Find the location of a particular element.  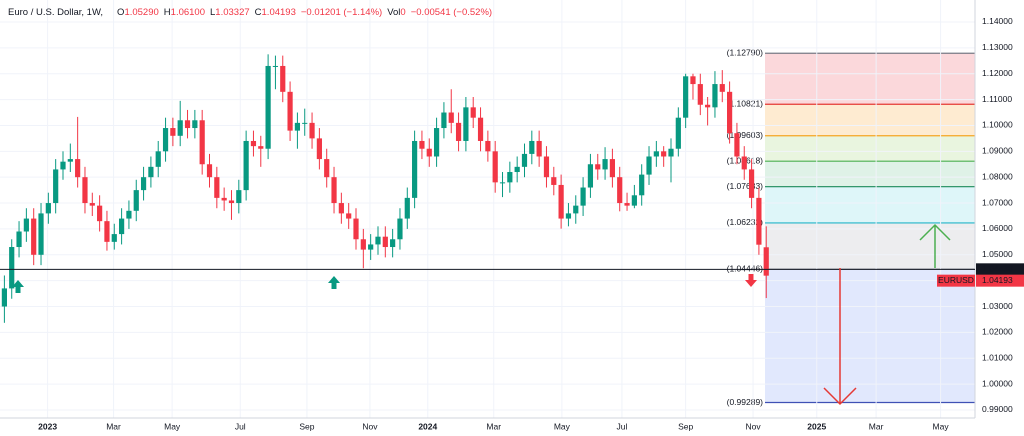

header-value: −0.01201 (−1.14%) is located at coordinates (341, 12).